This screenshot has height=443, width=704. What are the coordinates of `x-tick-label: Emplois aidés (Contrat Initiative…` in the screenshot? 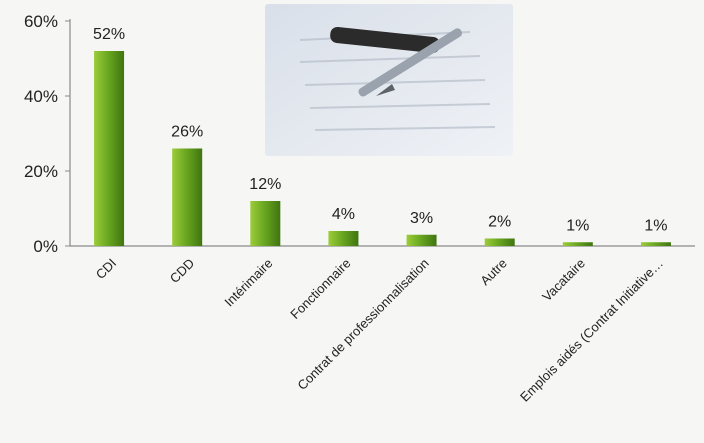 It's located at (591, 330).